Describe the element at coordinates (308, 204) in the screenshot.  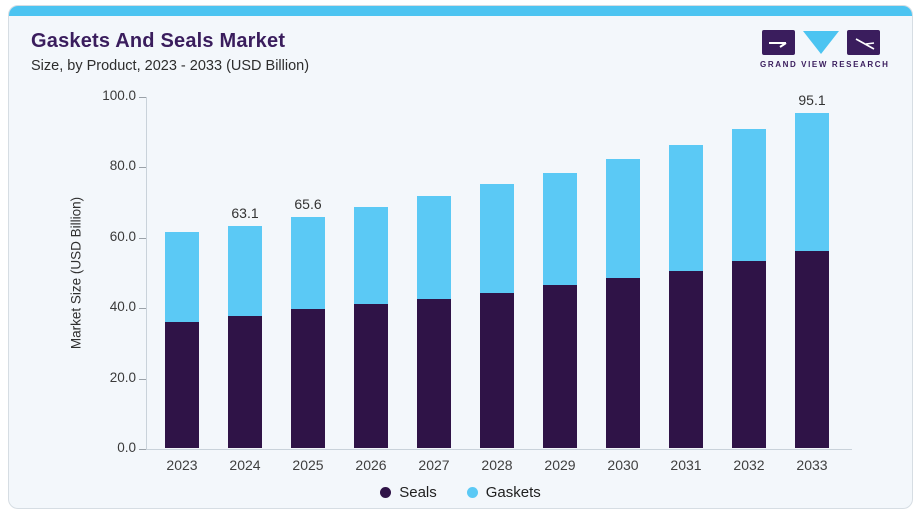
I see `bar-value-label: 65.6` at that location.